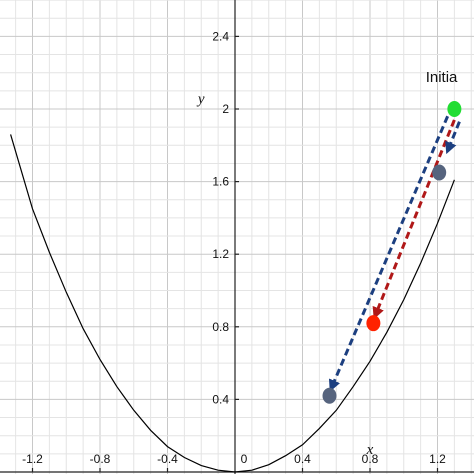  I want to click on y-tick-label: 2, so click(225, 109).